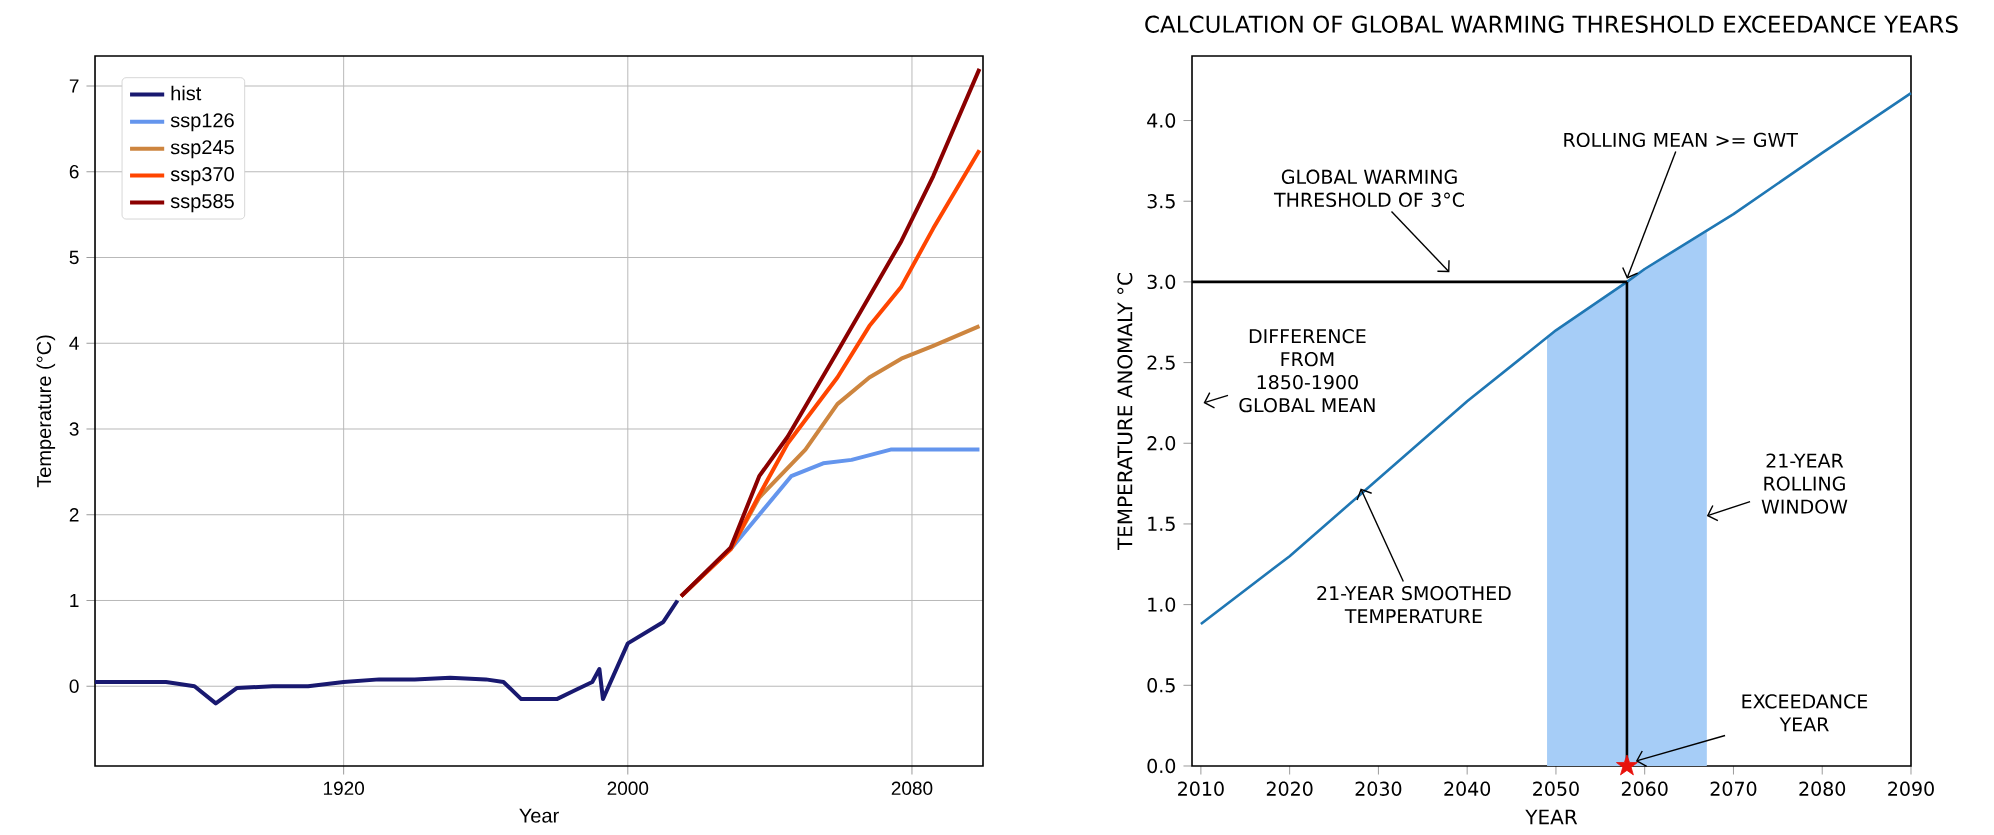 The height and width of the screenshot is (835, 1994). What do you see at coordinates (1307, 370) in the screenshot?
I see `annotation: DIFFERENCE FROM 1850-1900 GLOBAL MEAN` at bounding box center [1307, 370].